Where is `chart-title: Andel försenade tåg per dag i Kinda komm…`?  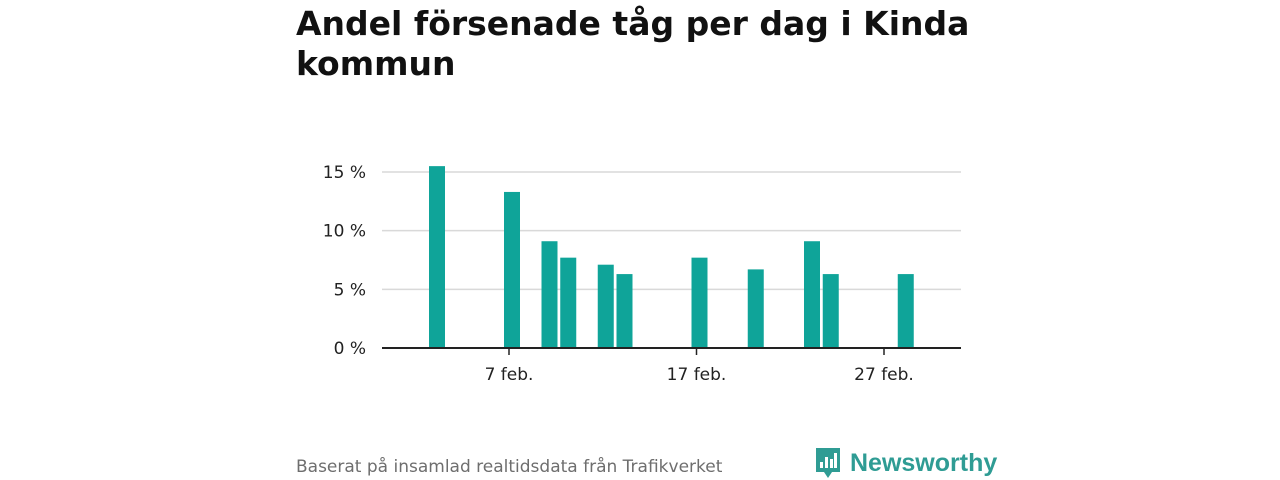 chart-title: Andel försenade tåg per dag i Kinda komm… is located at coordinates (633, 43).